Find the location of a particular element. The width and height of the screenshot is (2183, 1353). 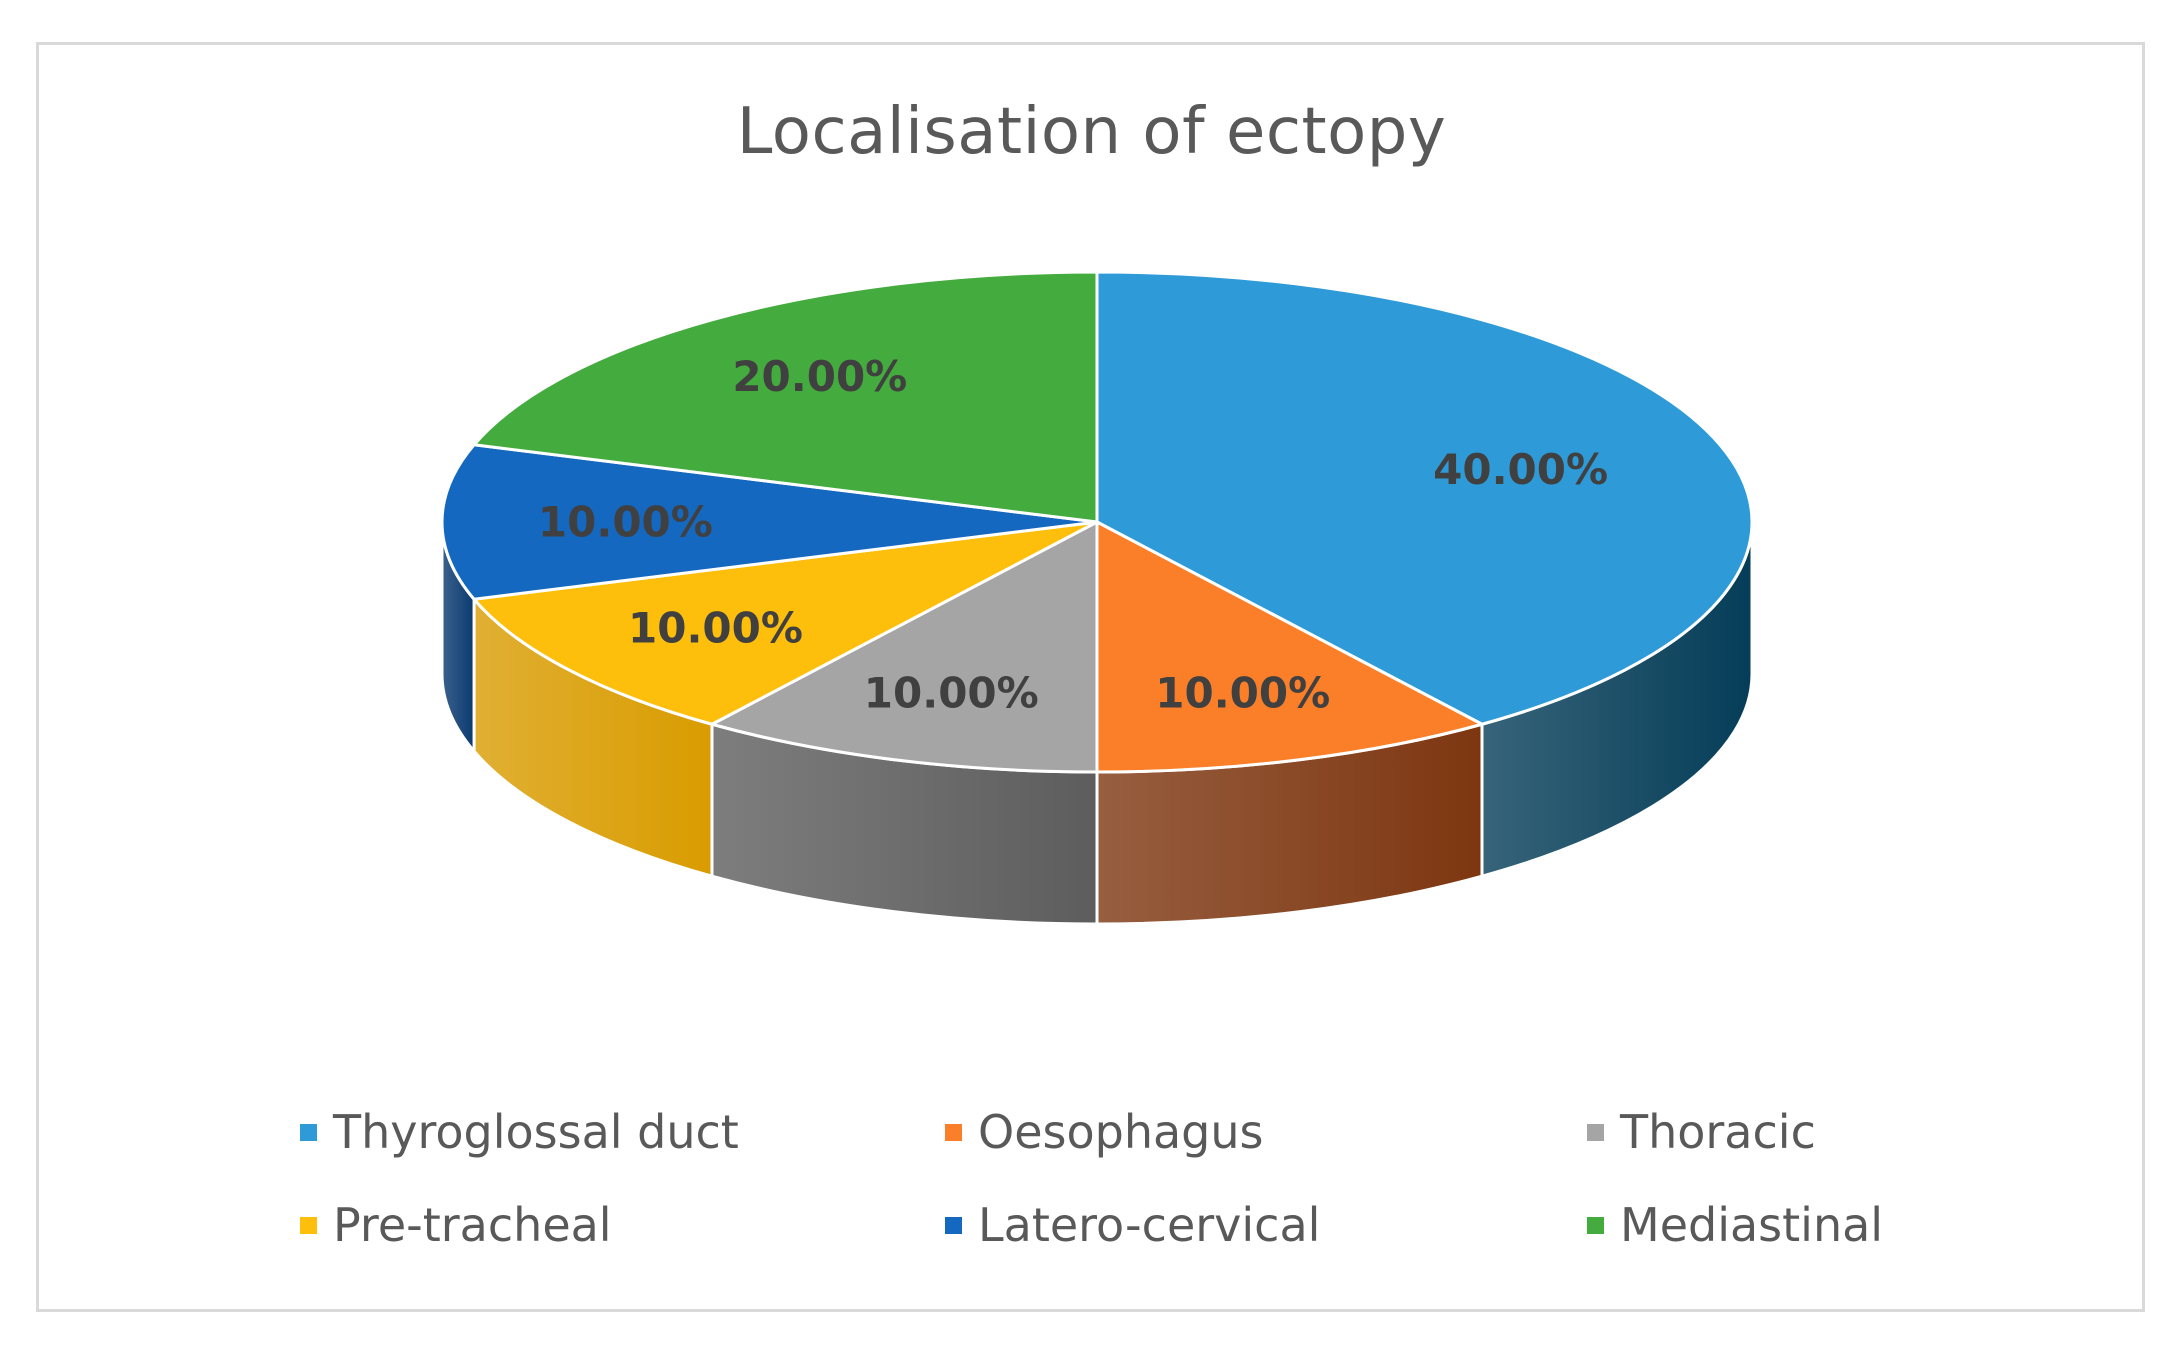

pie-slice-pre-tracheal is located at coordinates (785, 623).